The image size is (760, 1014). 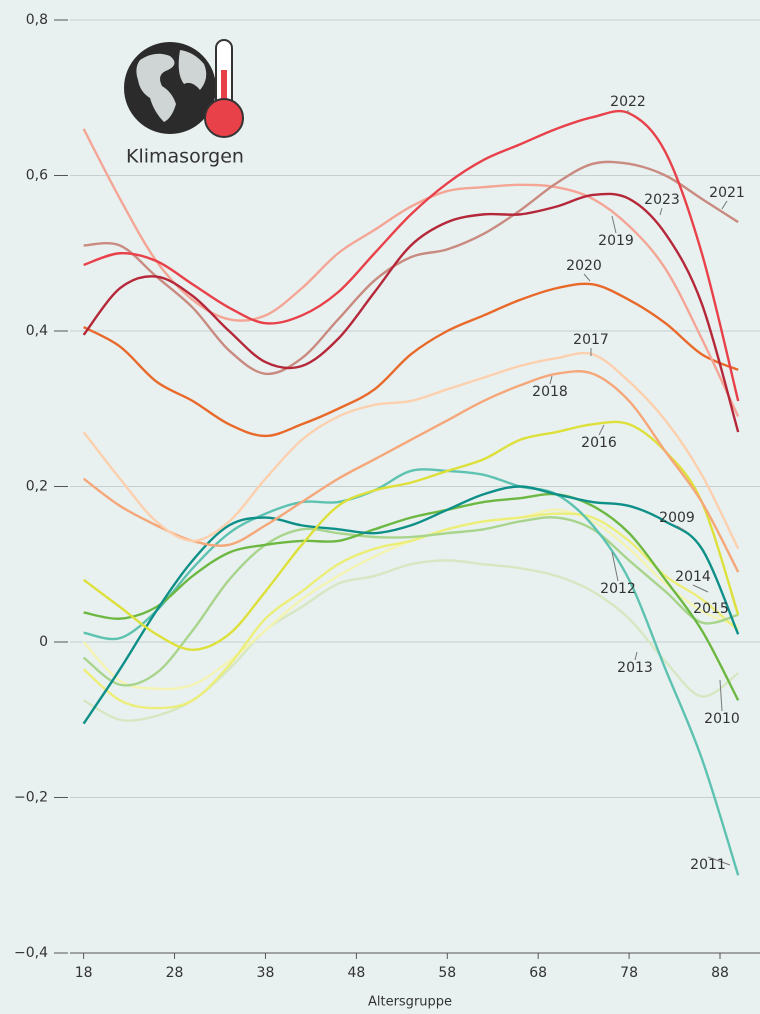 I want to click on x-axis-label: Altersgruppe, so click(x=410, y=1002).